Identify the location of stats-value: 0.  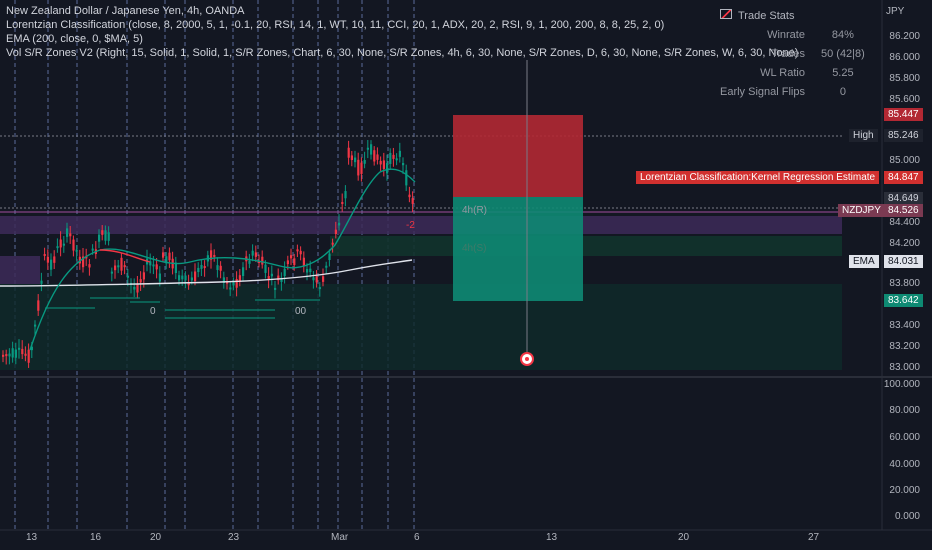
(842, 91).